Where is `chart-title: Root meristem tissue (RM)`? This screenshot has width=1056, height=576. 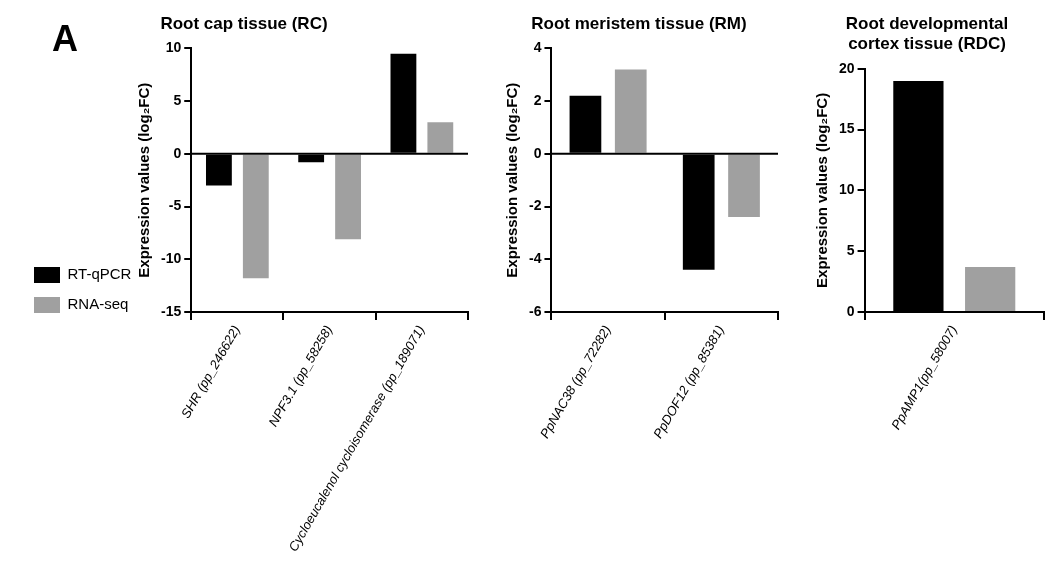 chart-title: Root meristem tissue (RM) is located at coordinates (639, 23).